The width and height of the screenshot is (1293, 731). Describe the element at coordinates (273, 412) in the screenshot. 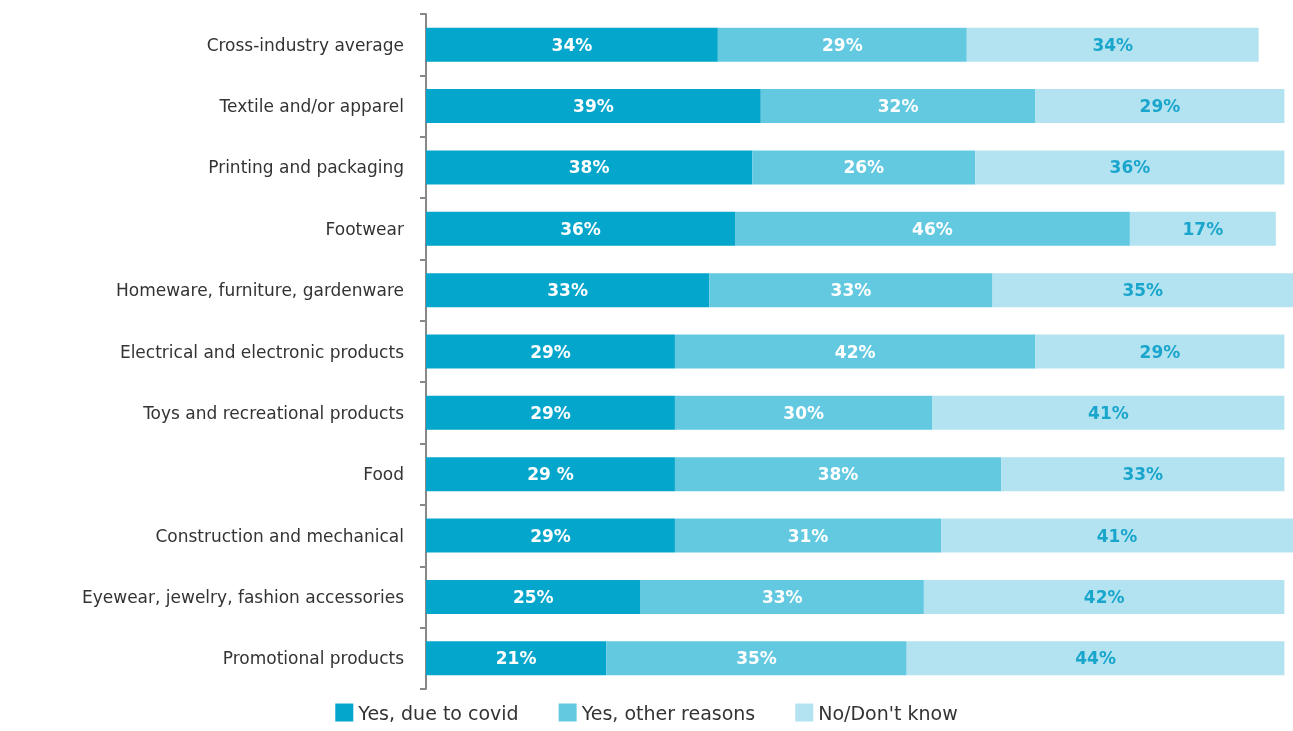

I see `y-tick-label: Toys and recreational products` at that location.